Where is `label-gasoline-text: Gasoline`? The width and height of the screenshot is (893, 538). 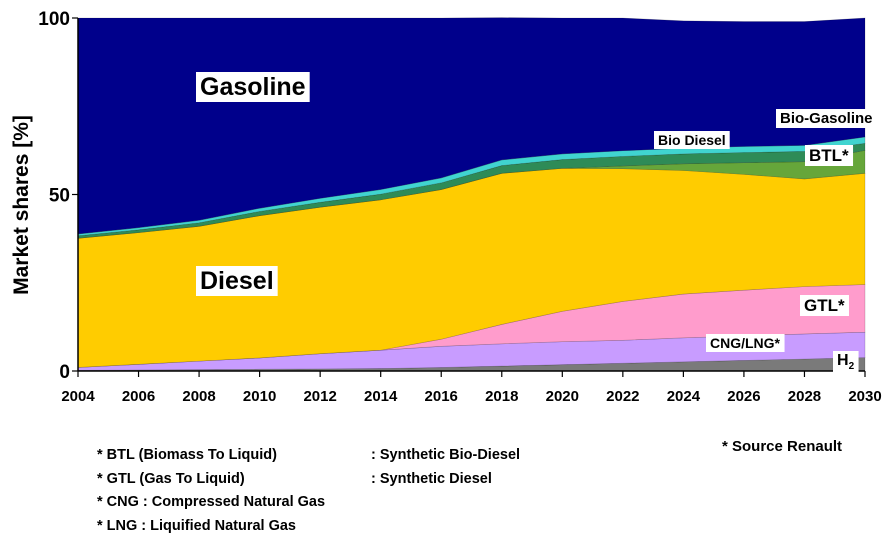
label-gasoline-text: Gasoline is located at coordinates (253, 87).